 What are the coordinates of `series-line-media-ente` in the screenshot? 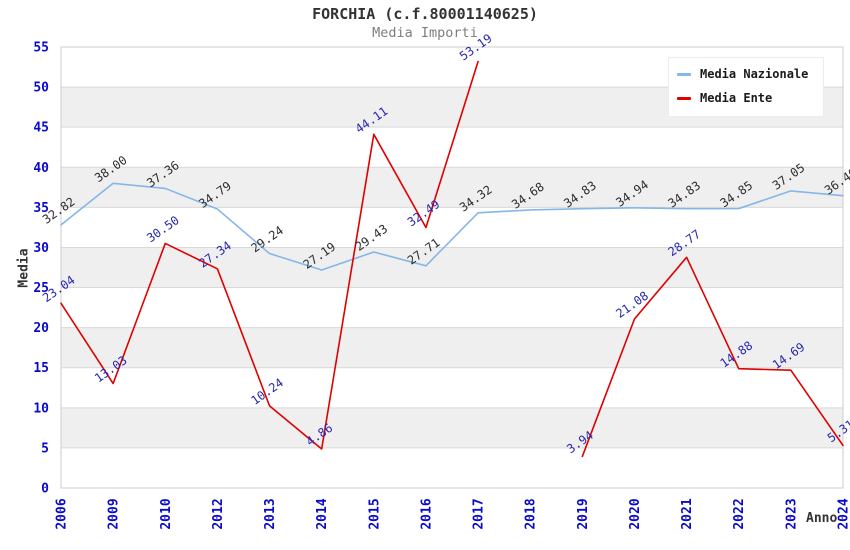 It's located at (712, 357).